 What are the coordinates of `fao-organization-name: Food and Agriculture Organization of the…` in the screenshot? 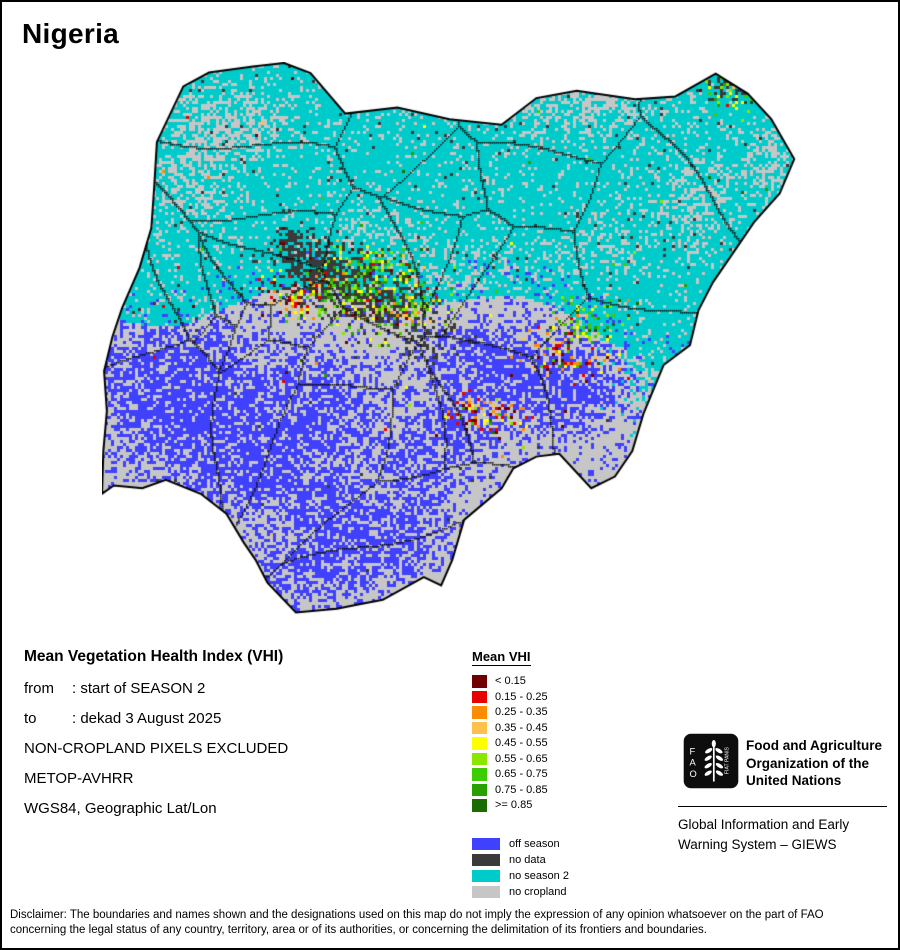 It's located at (814, 763).